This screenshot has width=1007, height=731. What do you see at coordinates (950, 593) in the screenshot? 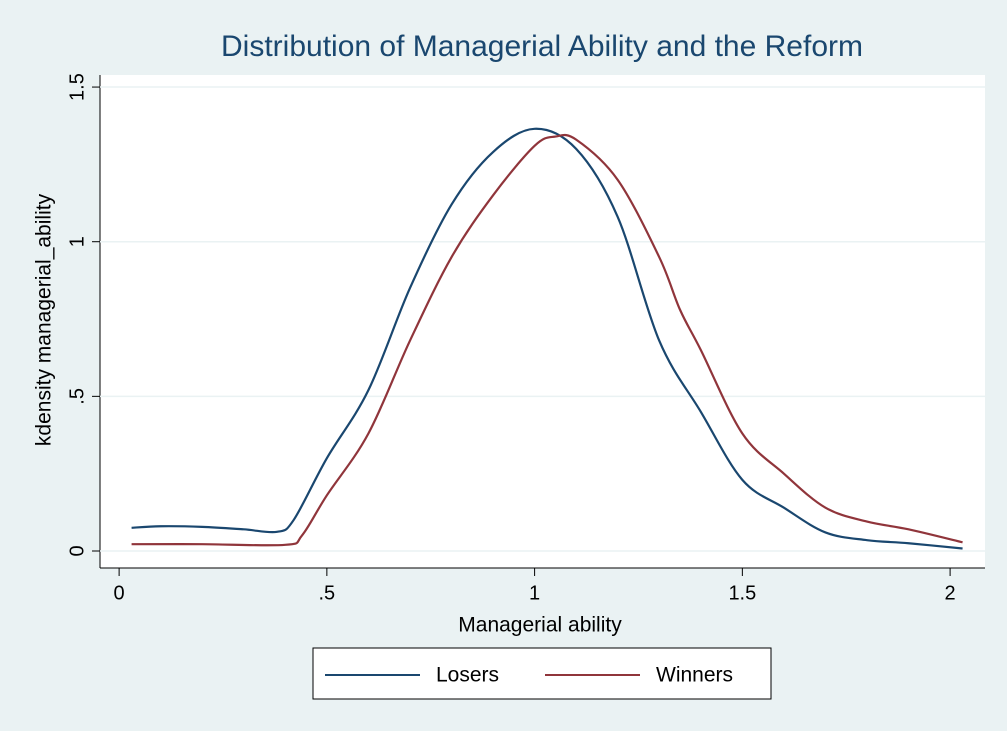
I see `x-tick-label: 2` at bounding box center [950, 593].